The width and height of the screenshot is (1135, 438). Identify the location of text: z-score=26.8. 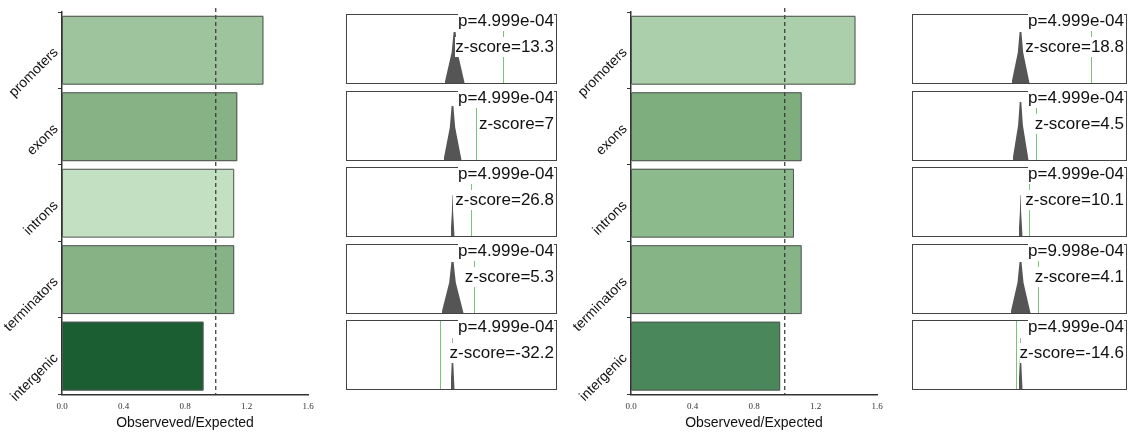
(504, 200).